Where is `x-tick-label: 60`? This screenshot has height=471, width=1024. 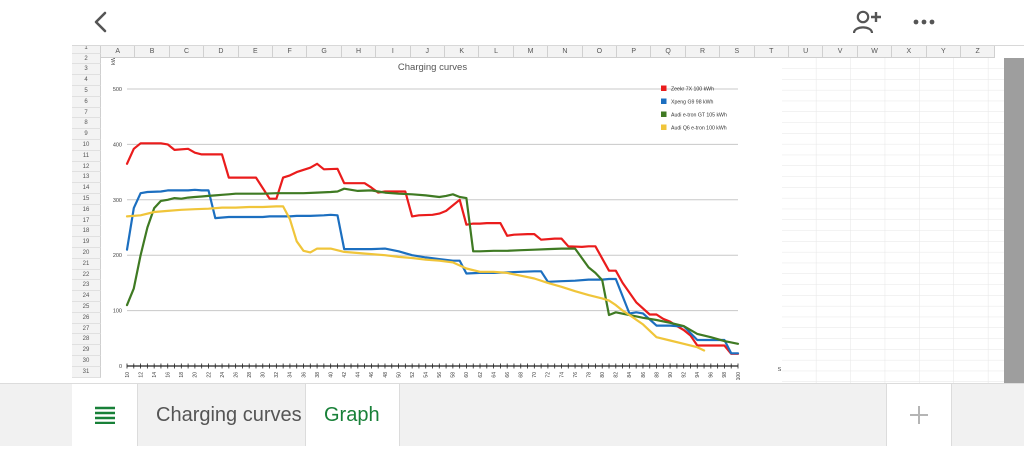 x-tick-label: 60 is located at coordinates (467, 375).